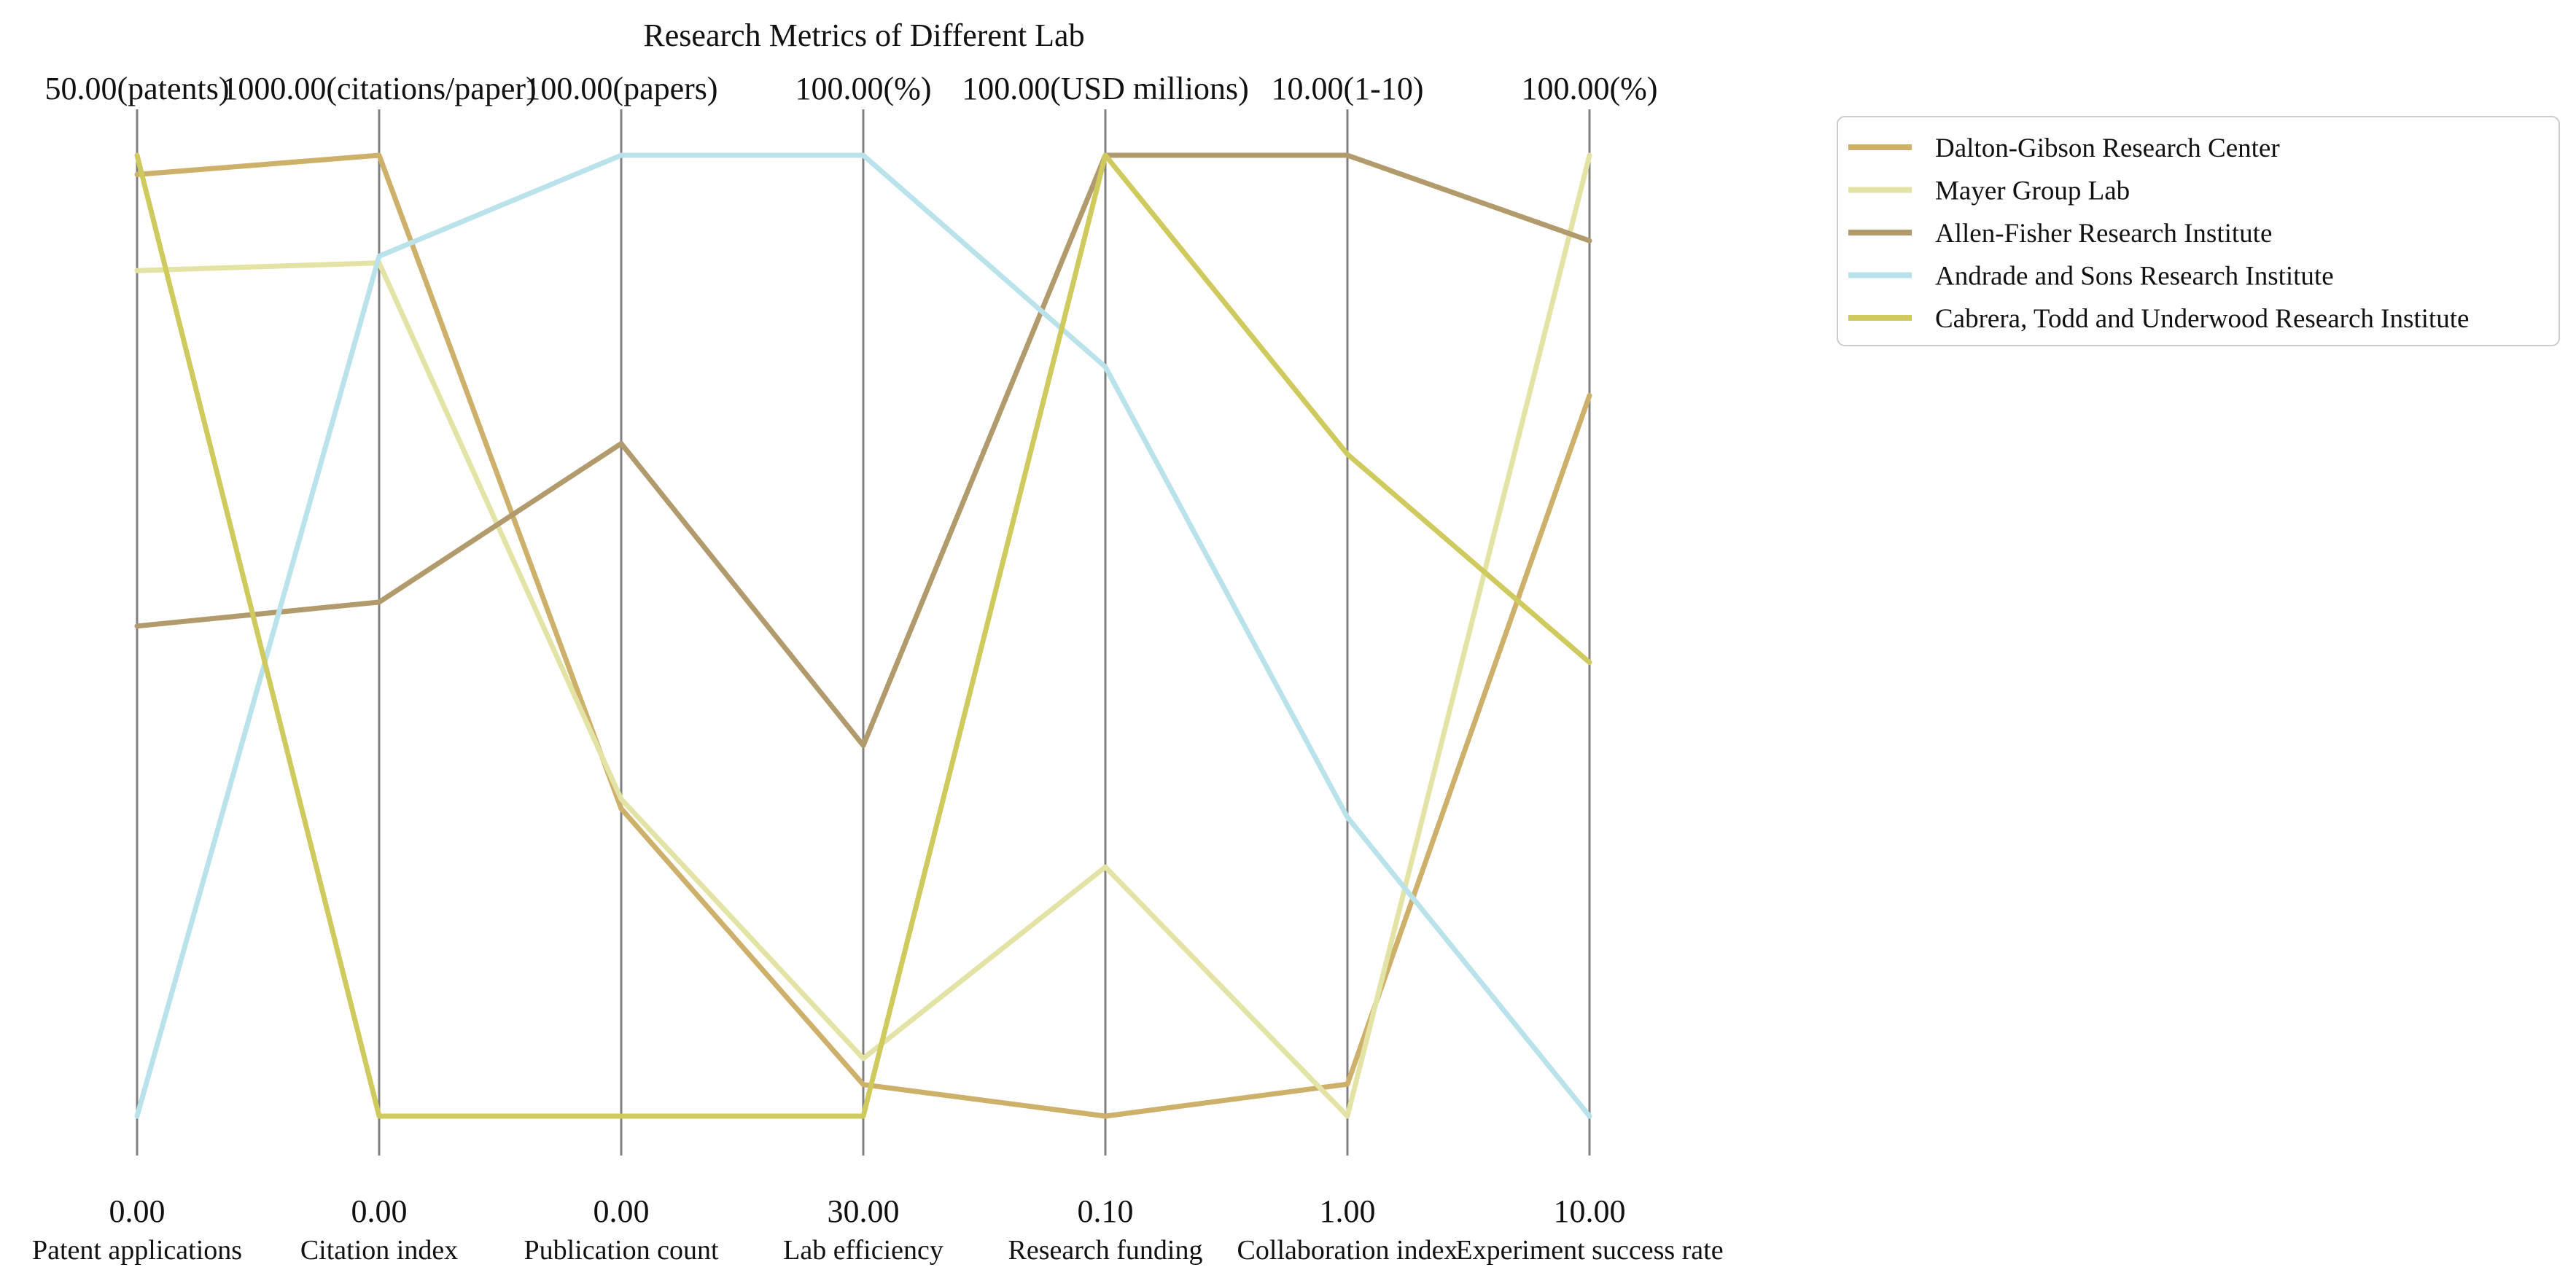 Image resolution: width=2576 pixels, height=1286 pixels. What do you see at coordinates (863, 35) in the screenshot?
I see `chart-title: Research Metrics of Different Lab` at bounding box center [863, 35].